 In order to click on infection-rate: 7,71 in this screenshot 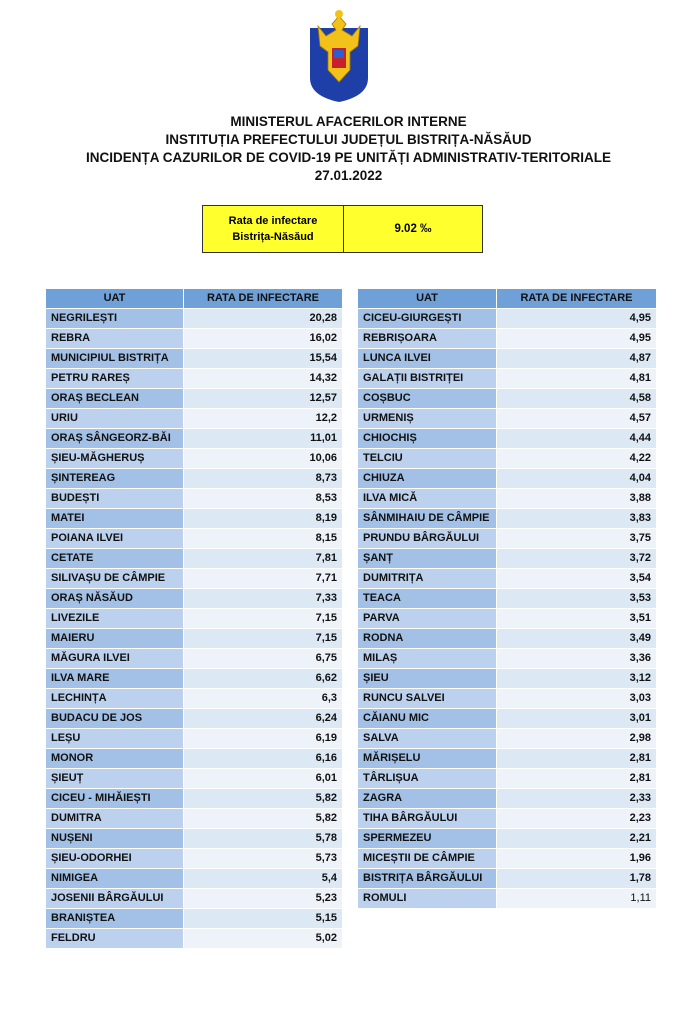, I will do `click(263, 578)`.